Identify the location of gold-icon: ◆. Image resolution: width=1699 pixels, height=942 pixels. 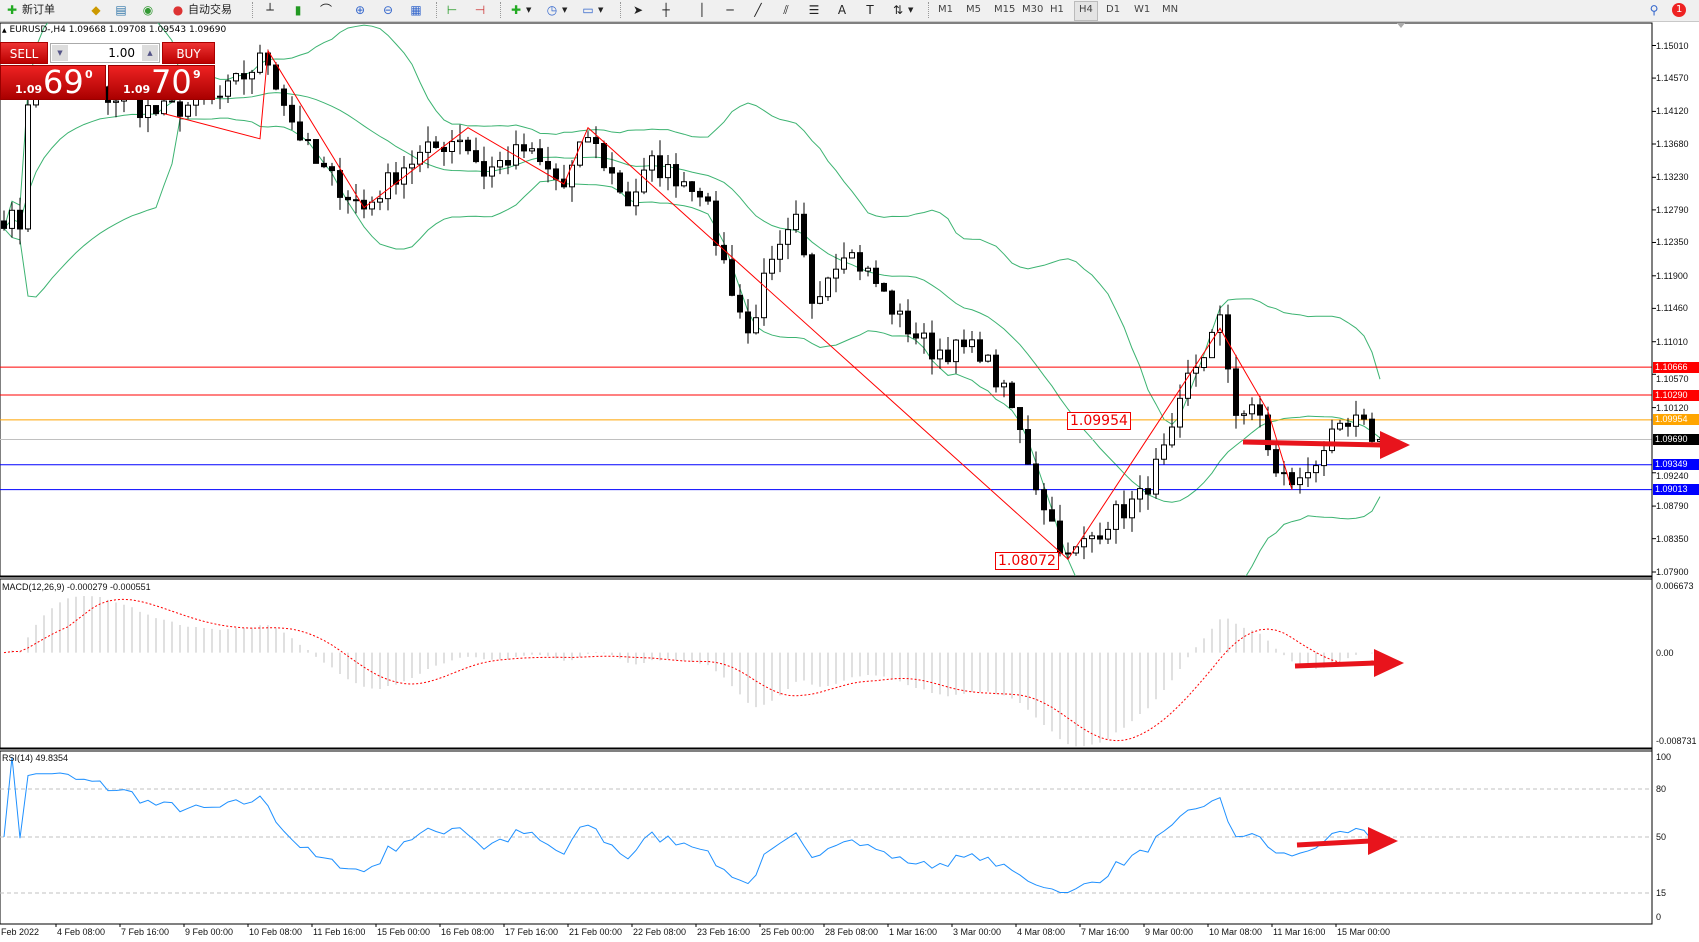
(96, 10).